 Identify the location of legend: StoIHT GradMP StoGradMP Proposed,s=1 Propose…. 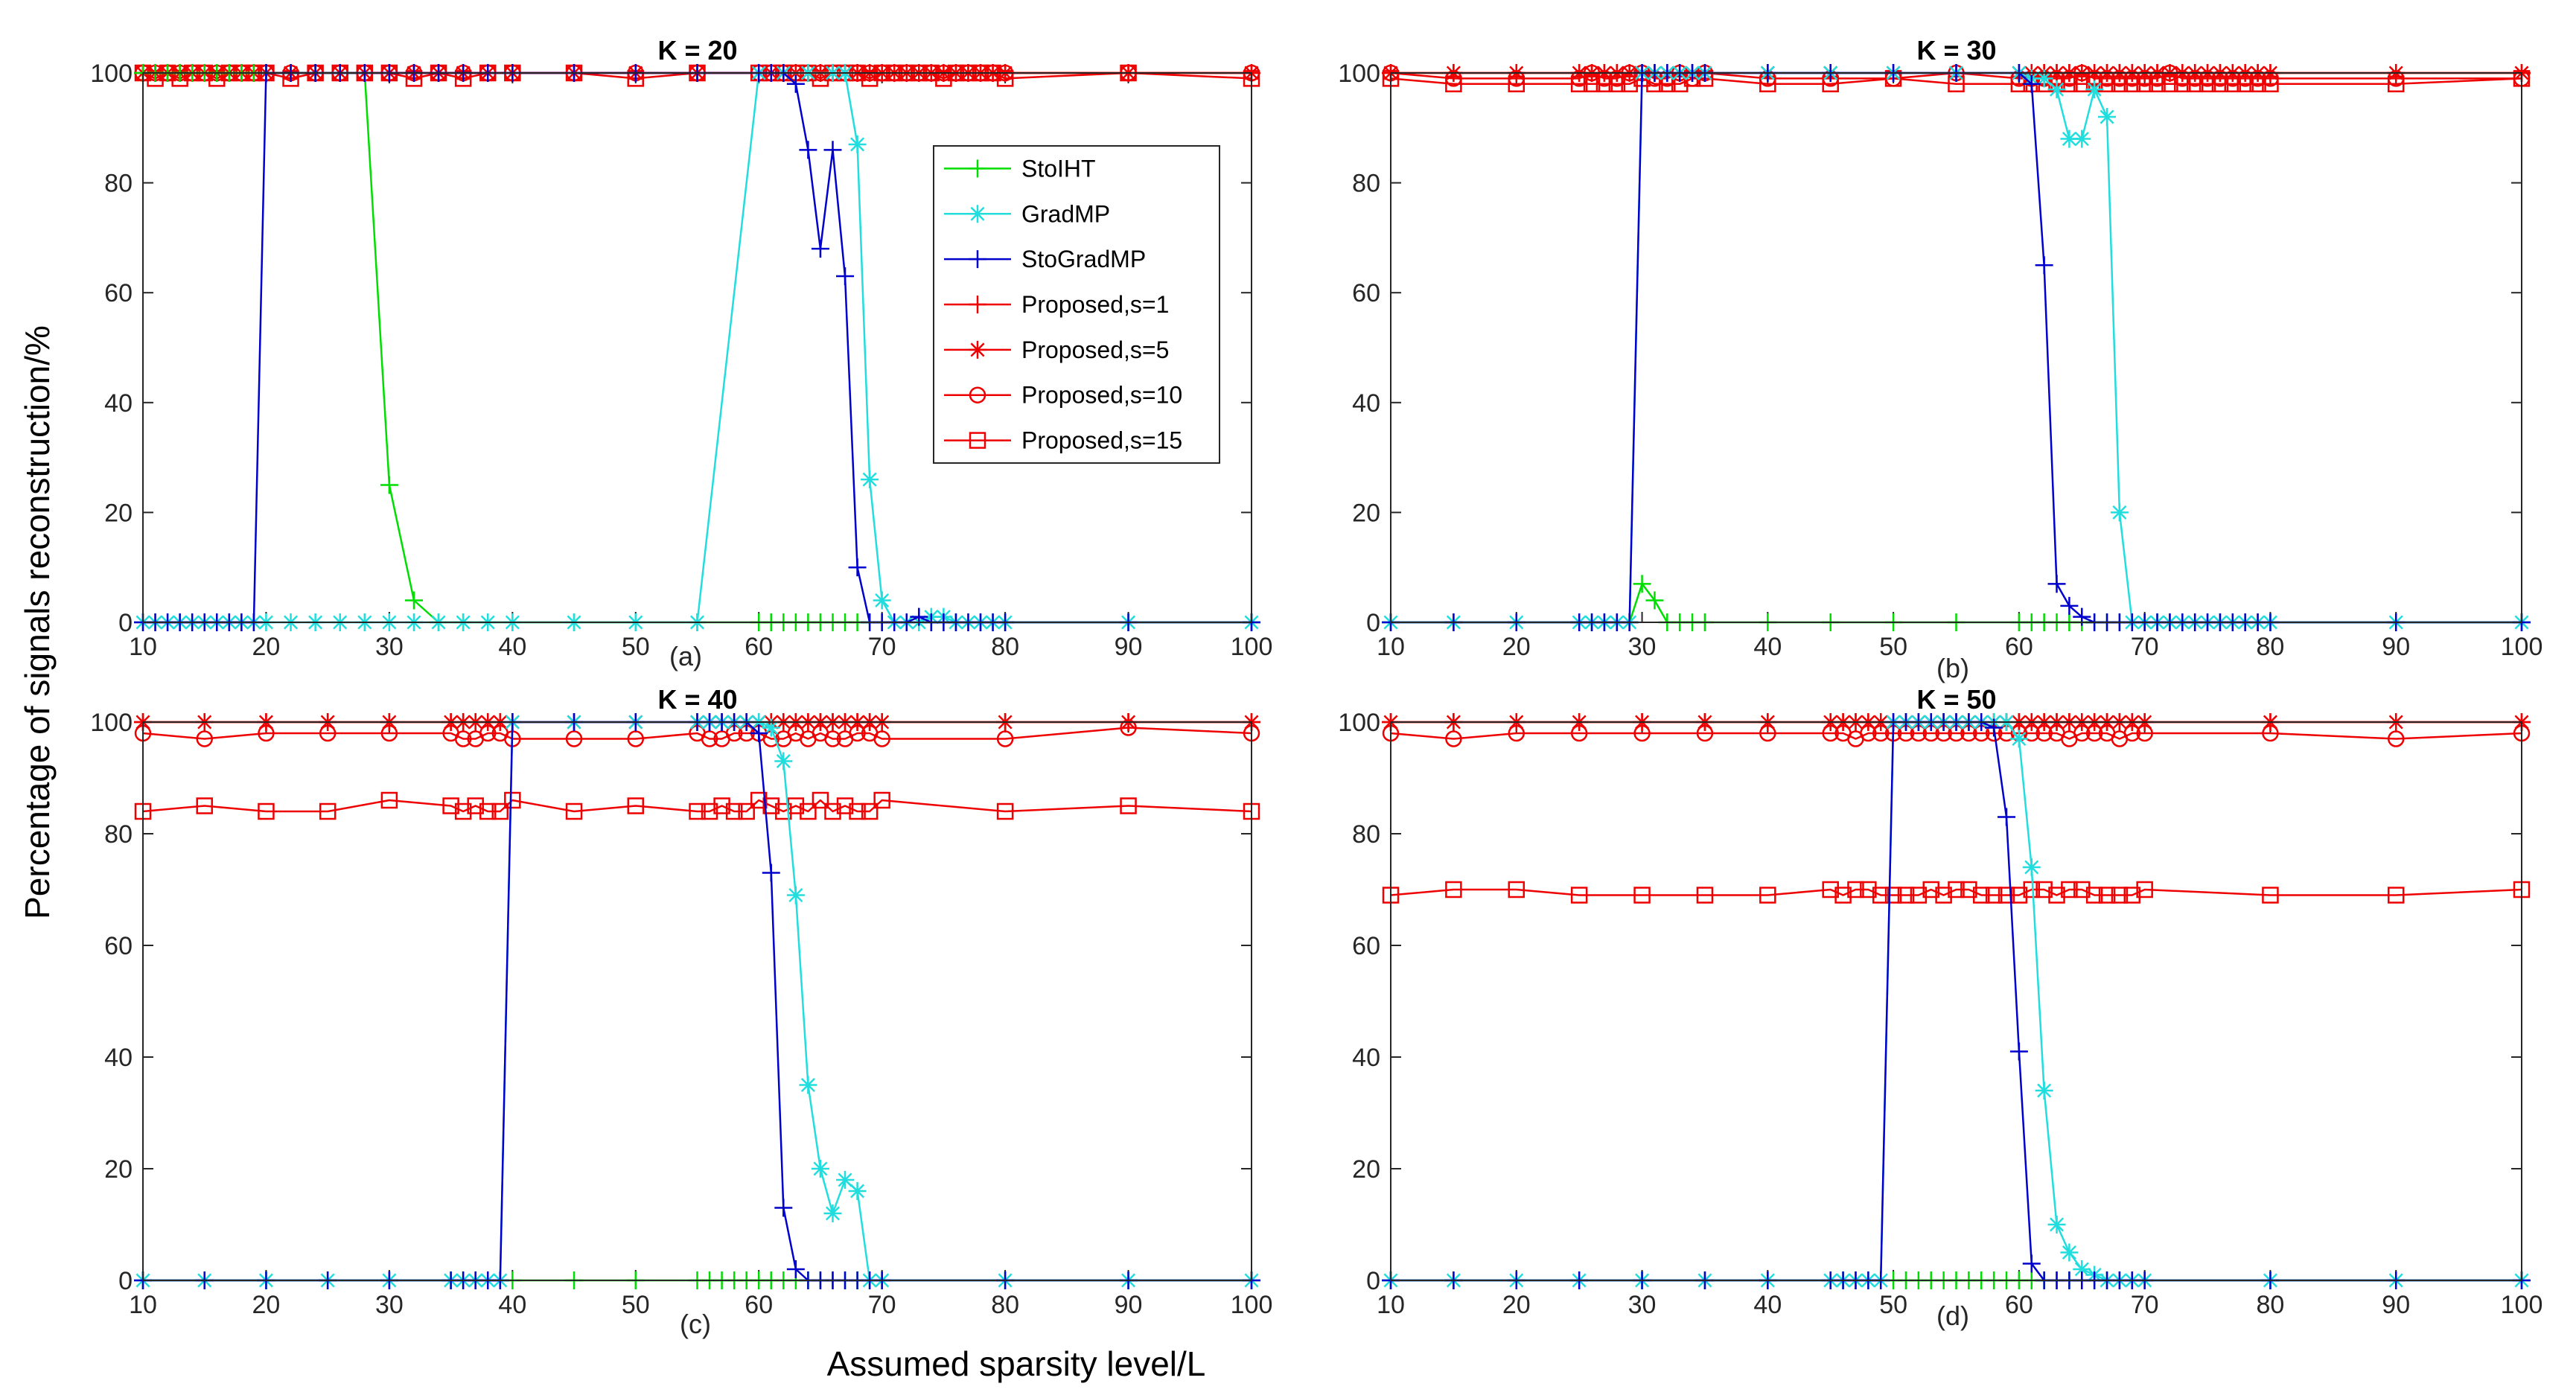
(1076, 305).